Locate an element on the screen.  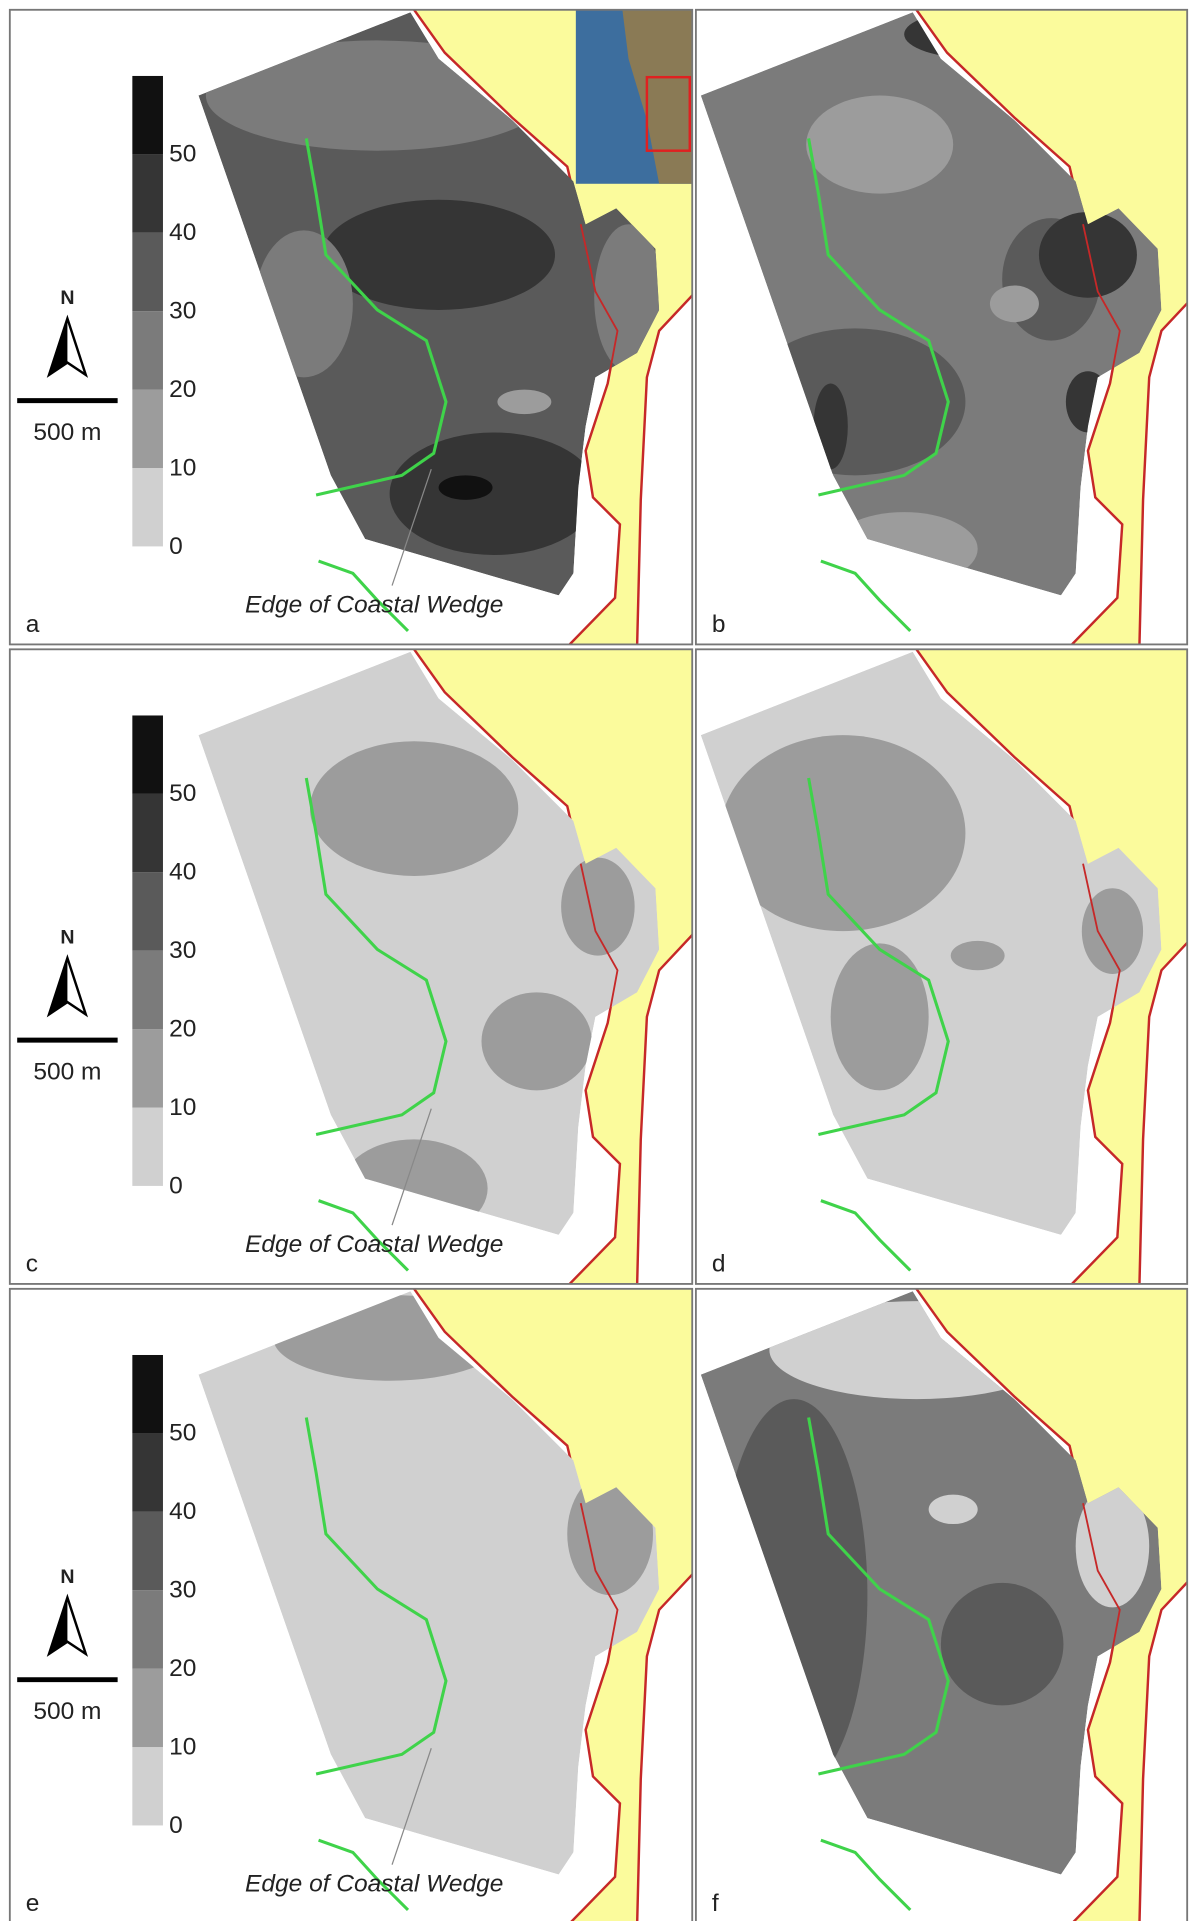
panel-label: d is located at coordinates (719, 1264).